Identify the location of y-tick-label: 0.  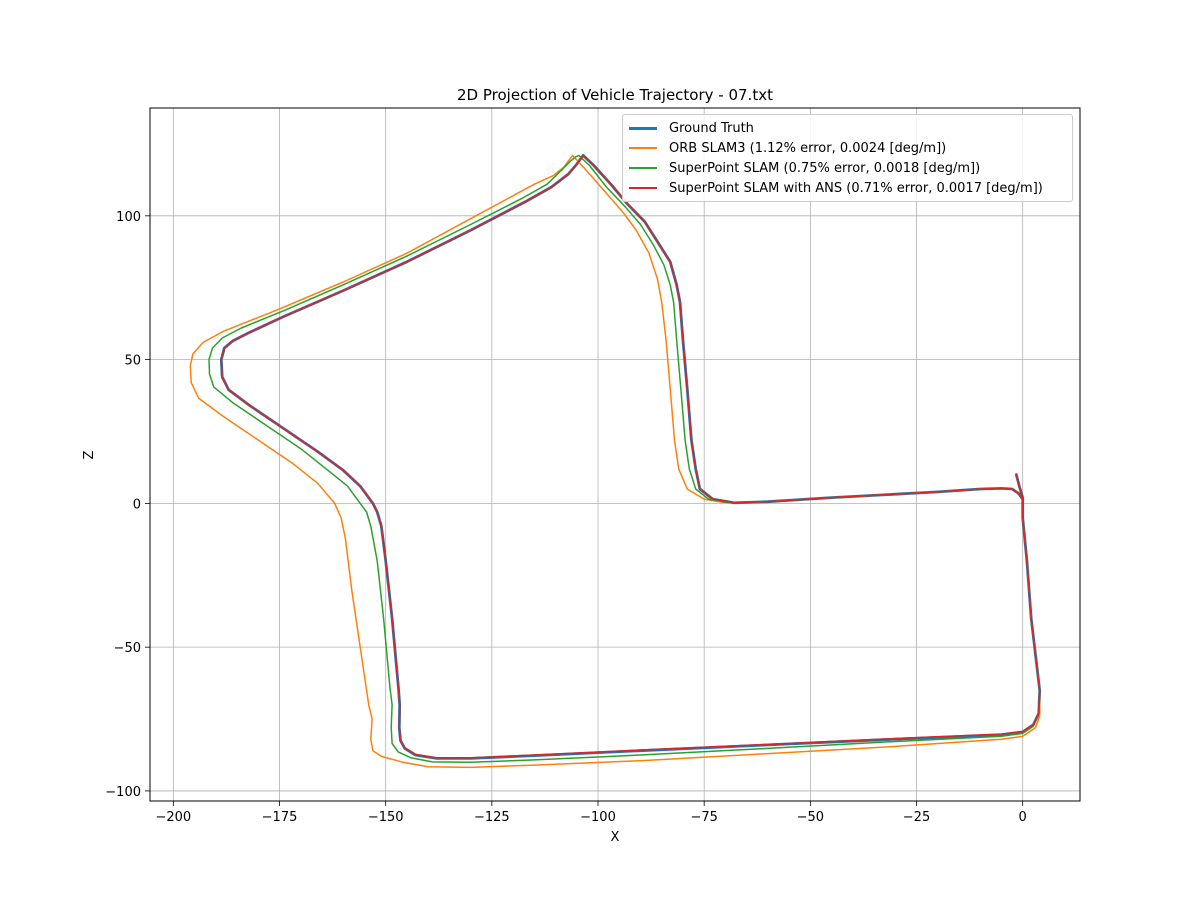
(137, 504).